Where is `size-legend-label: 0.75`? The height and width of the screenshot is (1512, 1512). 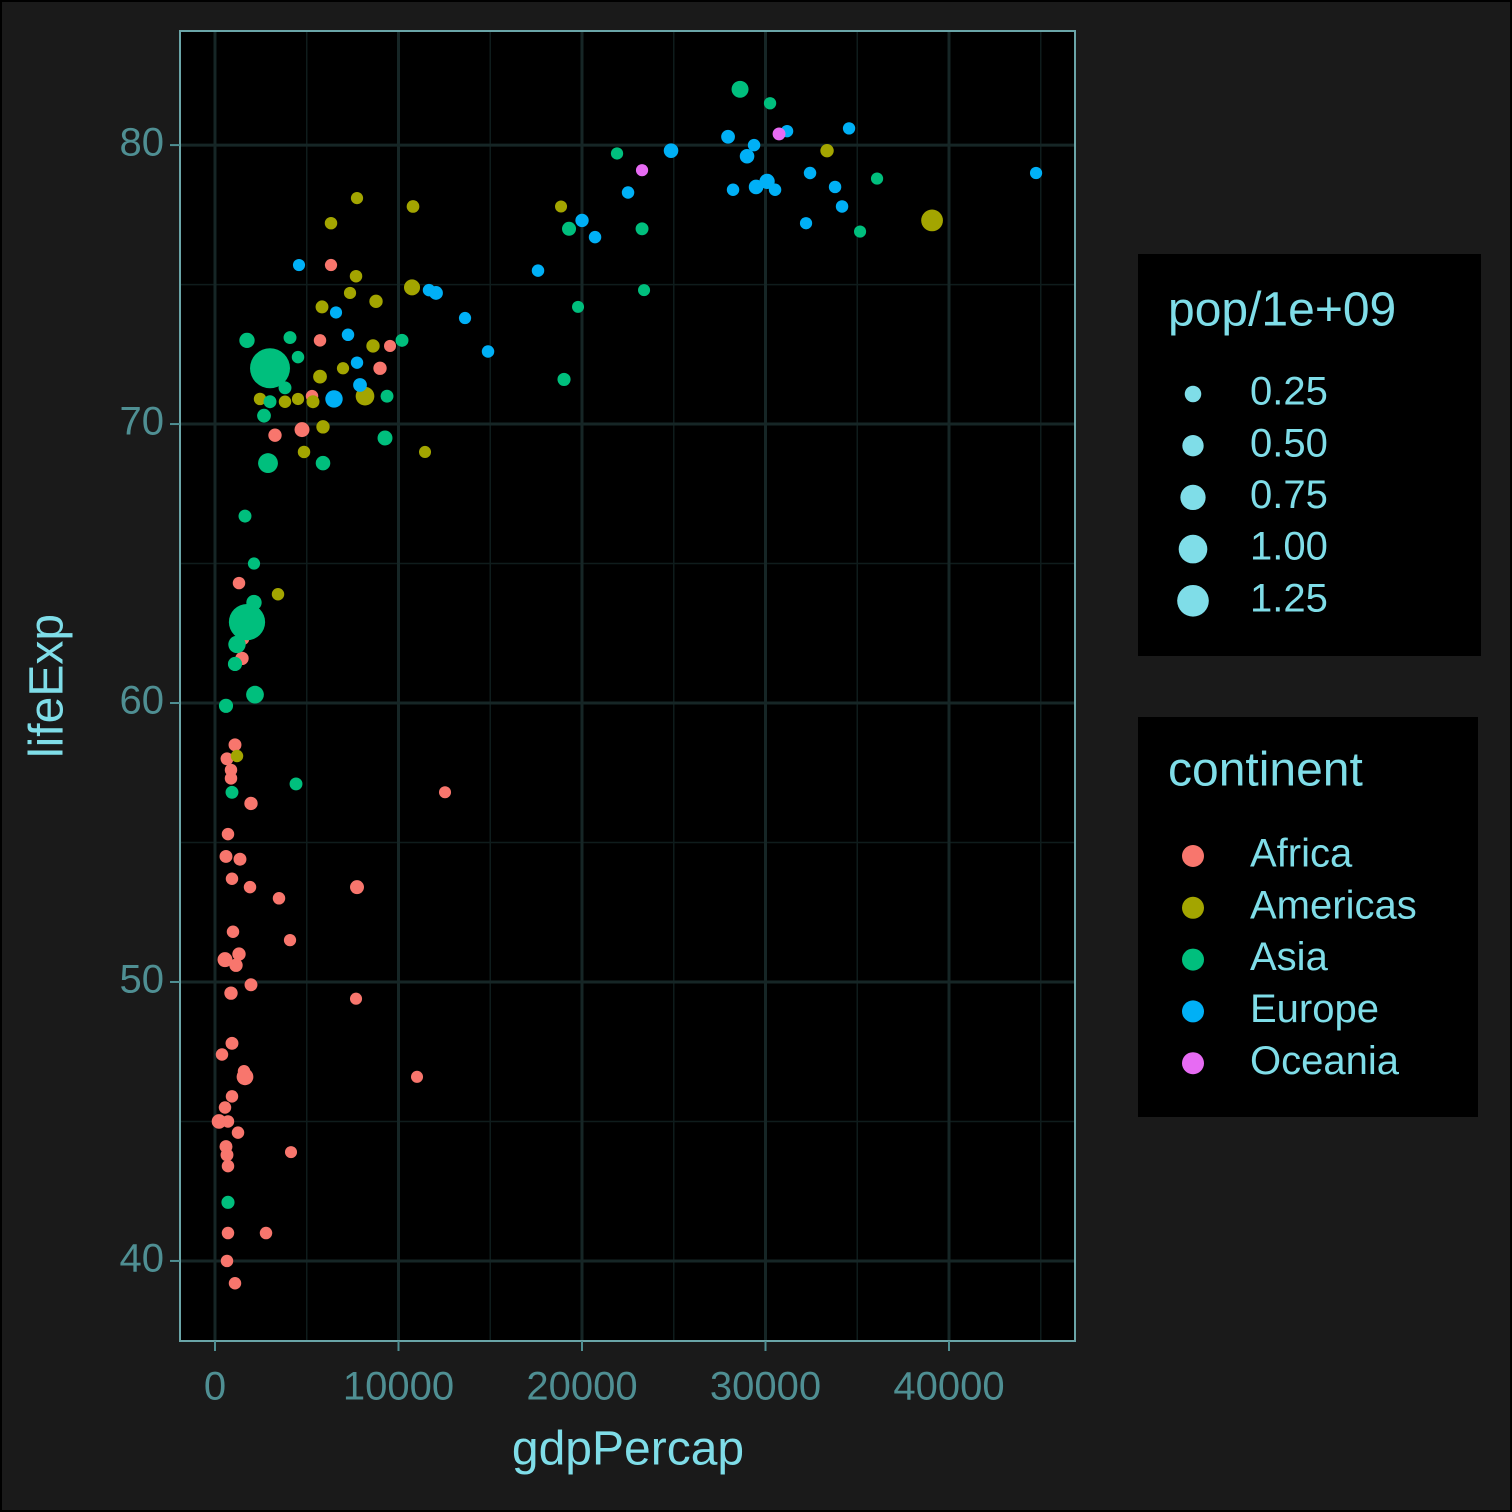 size-legend-label: 0.75 is located at coordinates (1289, 495).